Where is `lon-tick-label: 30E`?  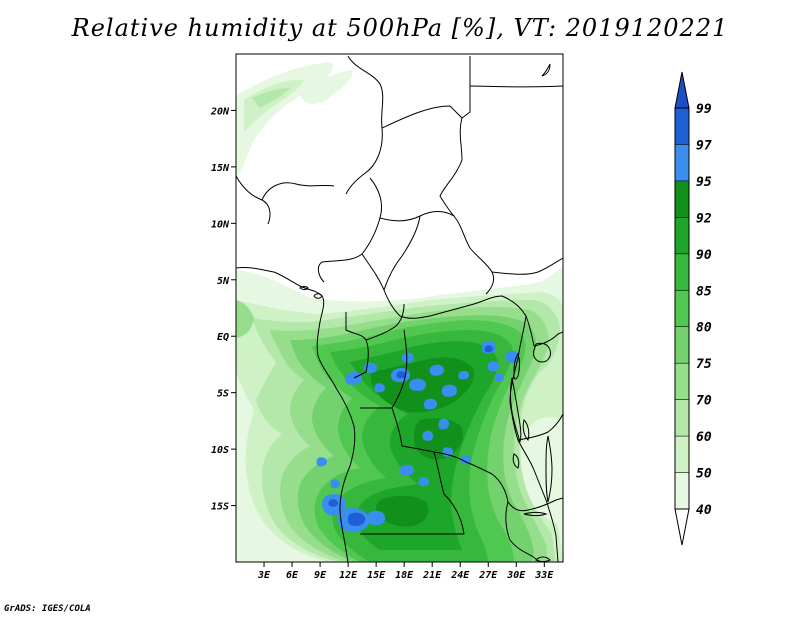 lon-tick-label: 30E is located at coordinates (516, 575).